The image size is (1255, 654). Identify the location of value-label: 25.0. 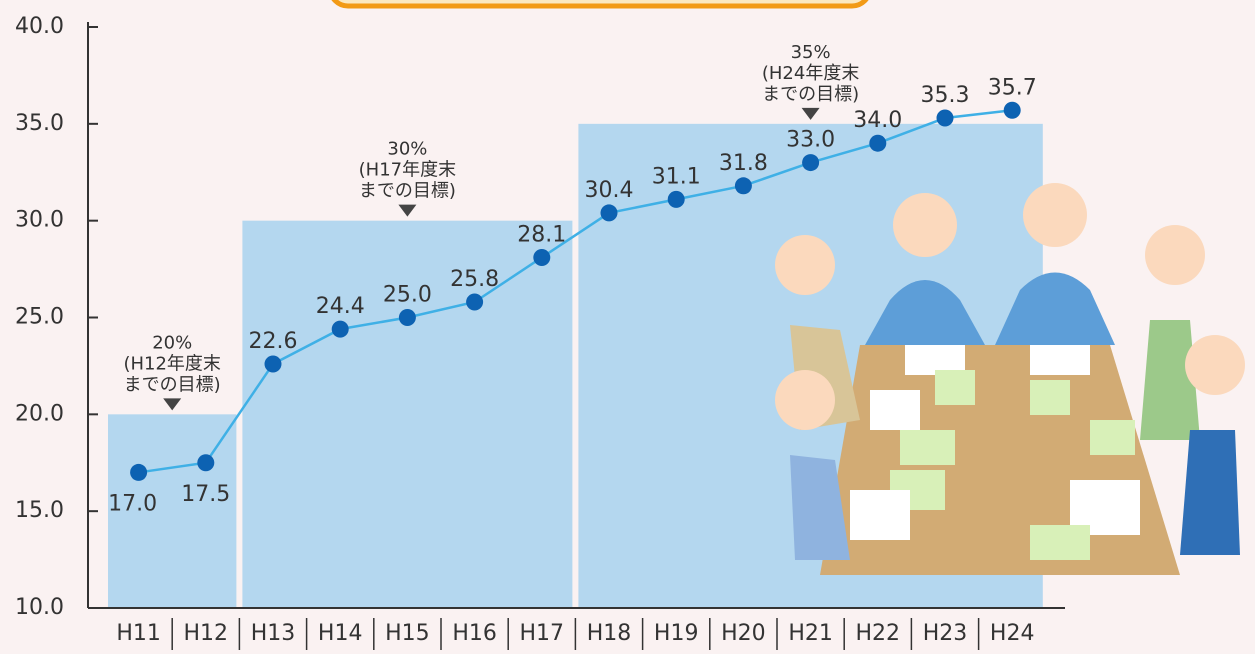
(407, 295).